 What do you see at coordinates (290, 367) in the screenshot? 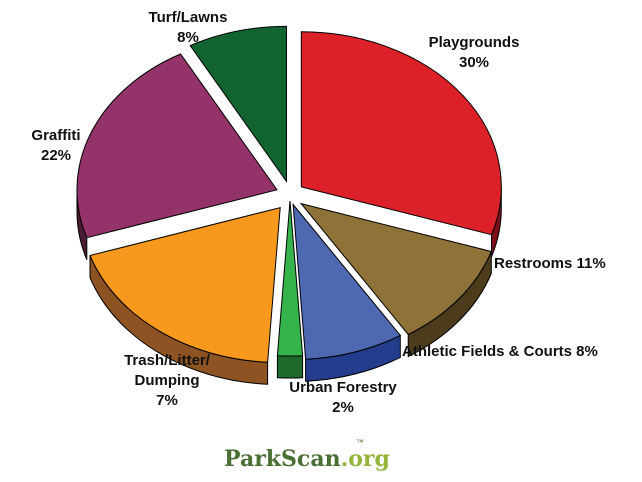
I see `slice-side-urban-forestry` at bounding box center [290, 367].